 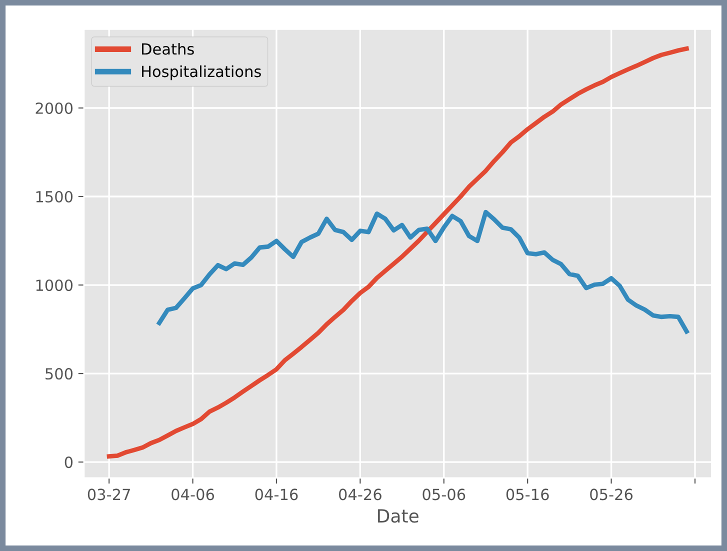 I want to click on y-tick-label: 2000, so click(x=54, y=108).